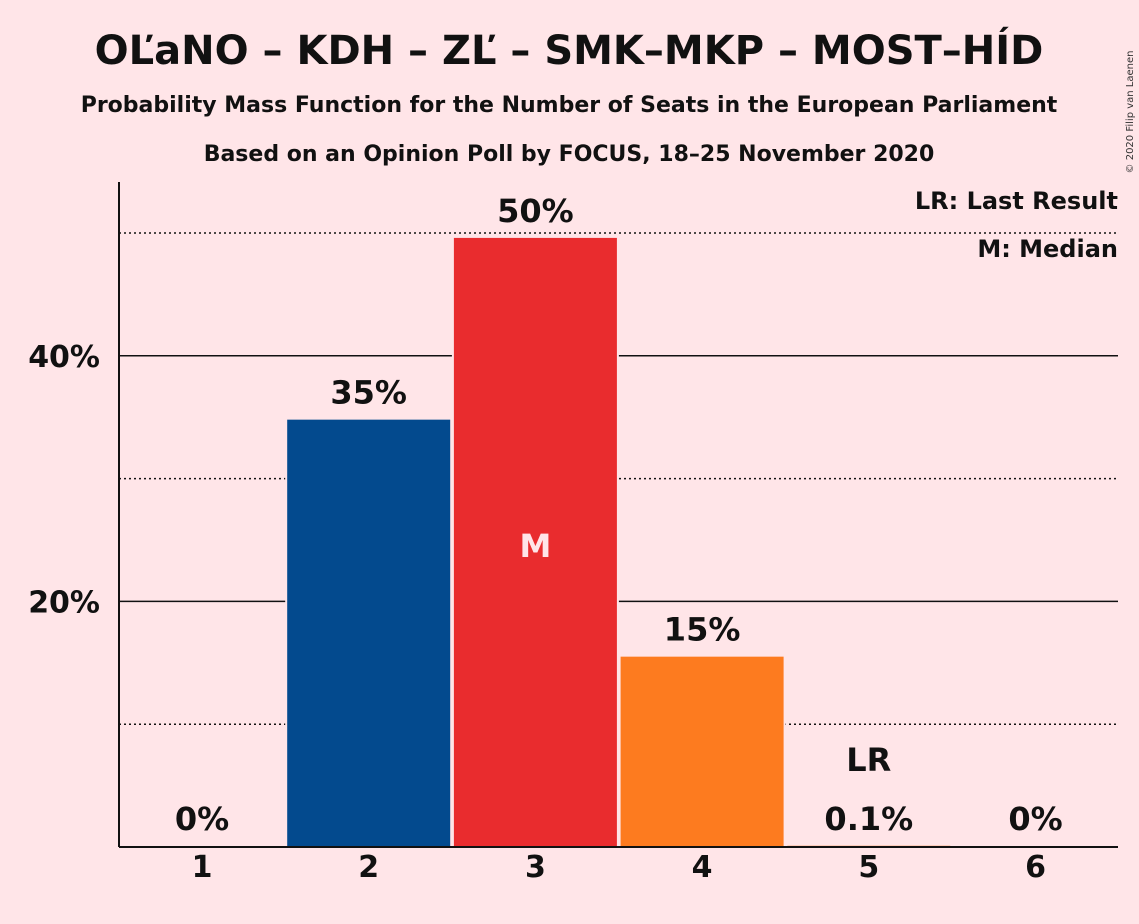  What do you see at coordinates (64, 602) in the screenshot?
I see `y-tick-label: 20%` at bounding box center [64, 602].